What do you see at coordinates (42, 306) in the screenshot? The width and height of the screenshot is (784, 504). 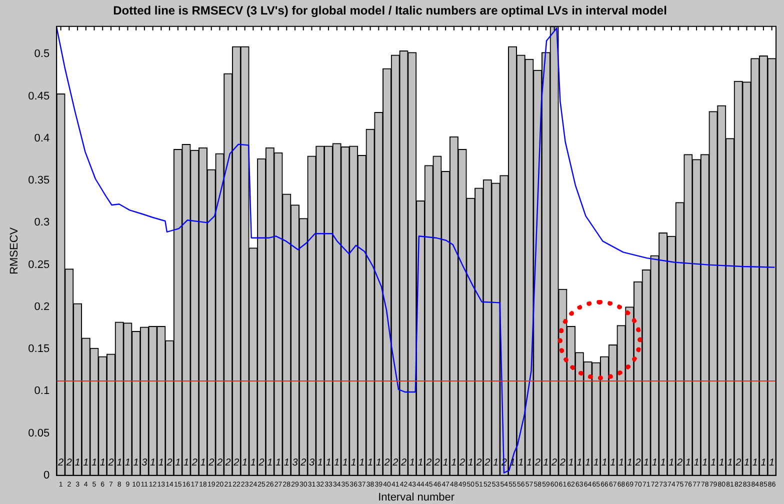 I see `y-tick-label: 0.2` at bounding box center [42, 306].